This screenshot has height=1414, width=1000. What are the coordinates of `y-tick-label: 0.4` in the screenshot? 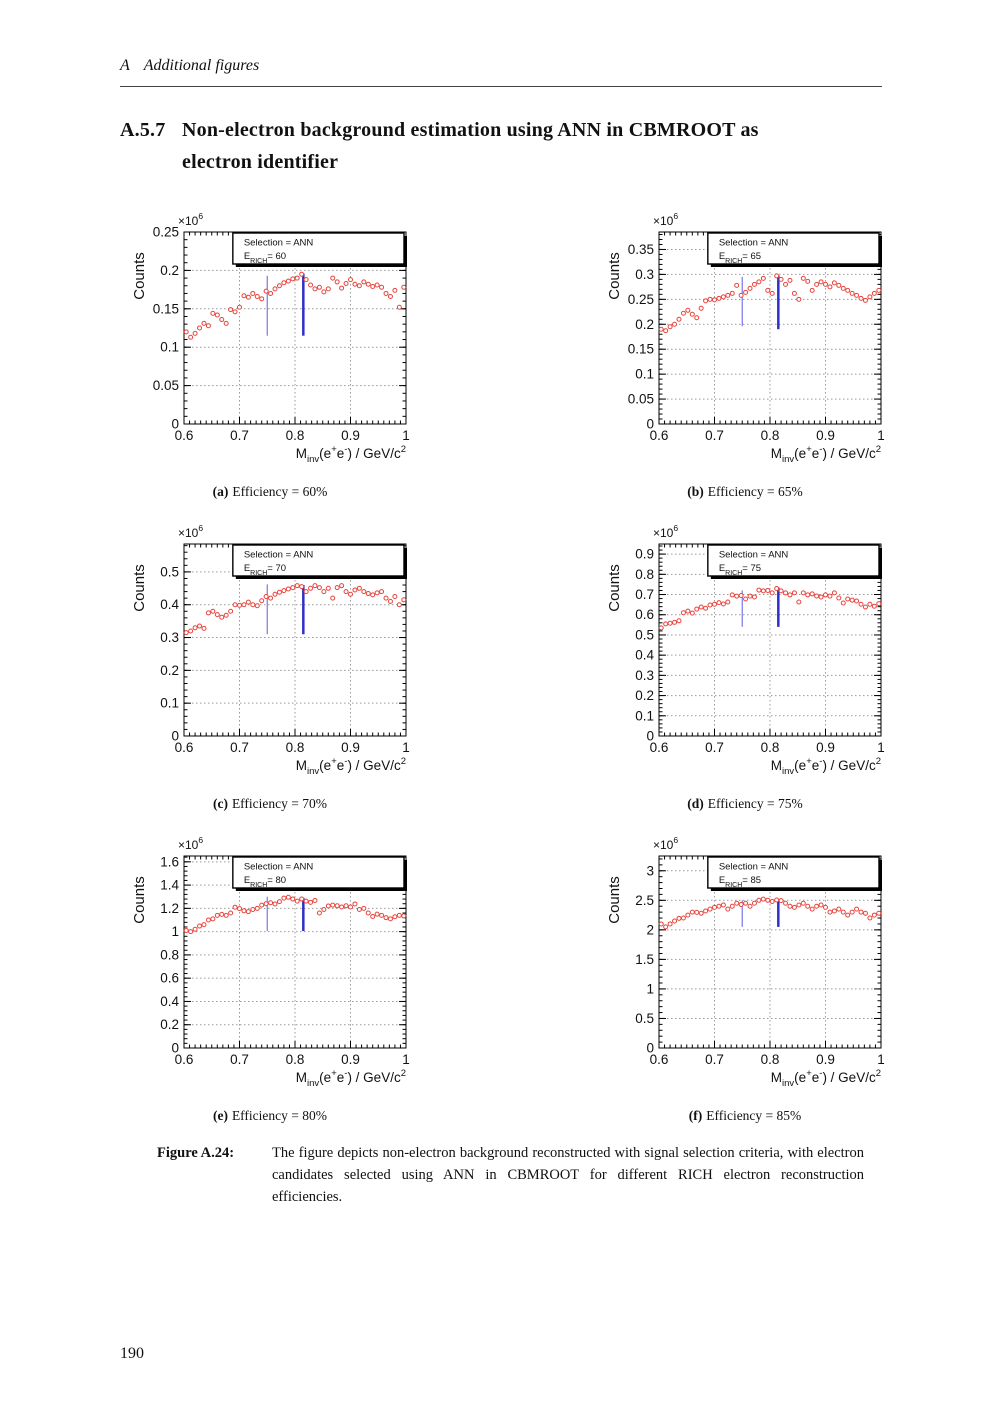 It's located at (169, 1001).